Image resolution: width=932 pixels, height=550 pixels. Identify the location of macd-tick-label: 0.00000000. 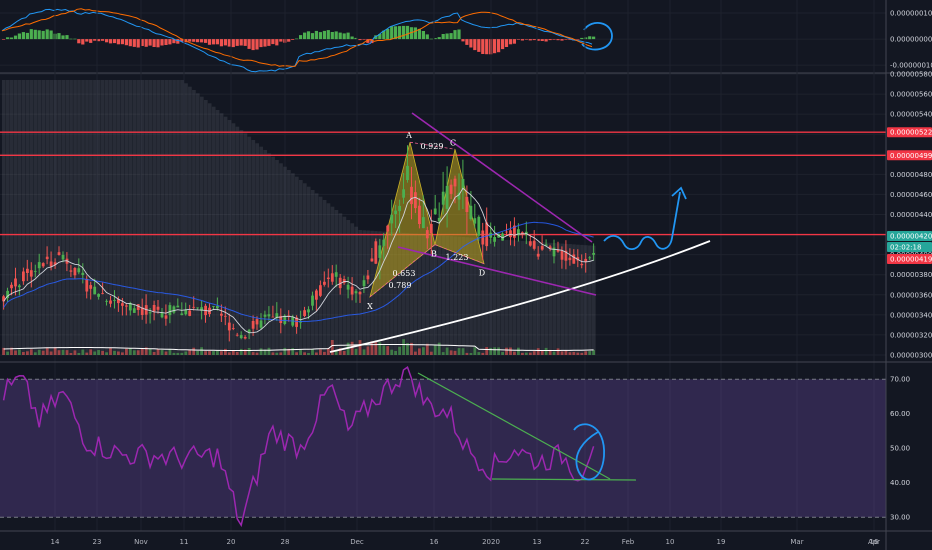
(911, 40).